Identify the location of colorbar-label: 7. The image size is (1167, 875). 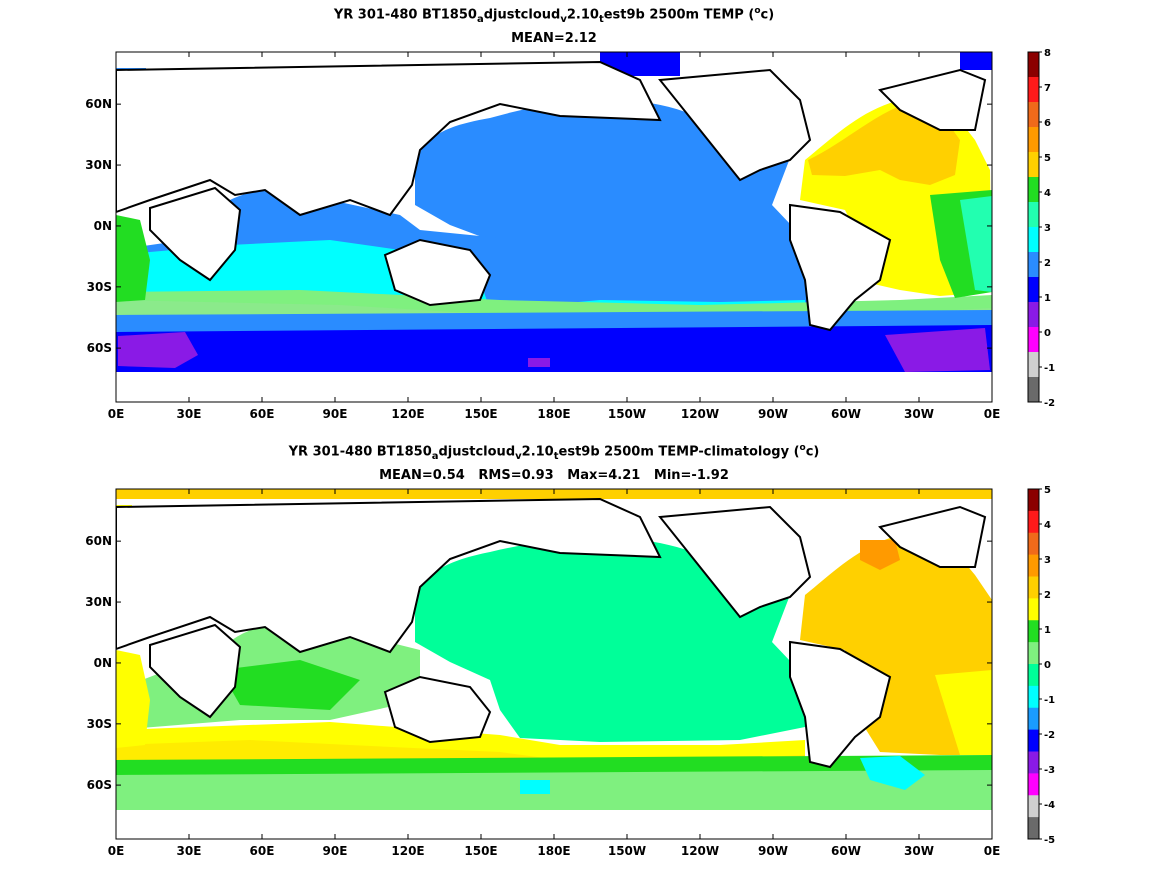
(1047, 88).